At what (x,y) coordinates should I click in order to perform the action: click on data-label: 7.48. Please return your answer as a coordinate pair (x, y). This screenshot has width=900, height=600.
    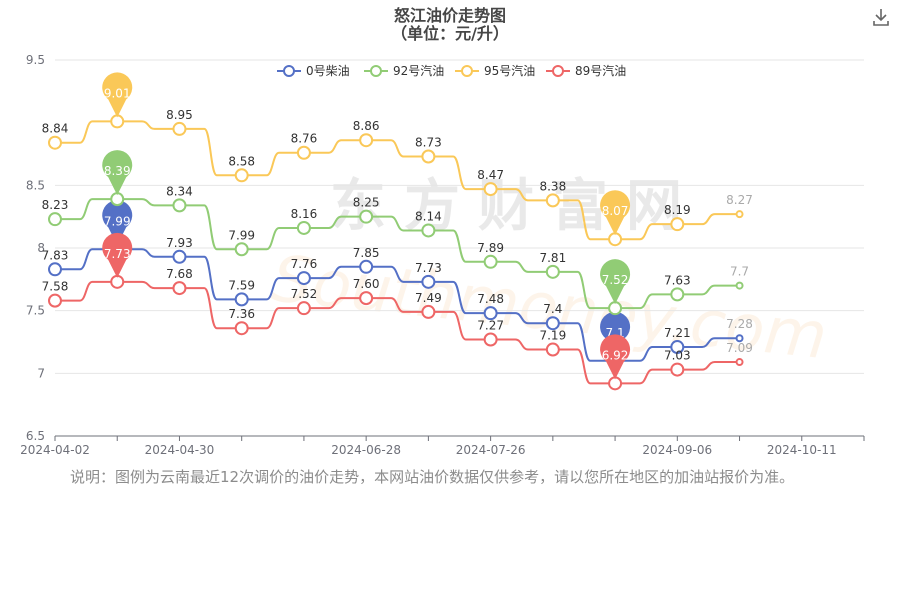
    Looking at the image, I should click on (490, 299).